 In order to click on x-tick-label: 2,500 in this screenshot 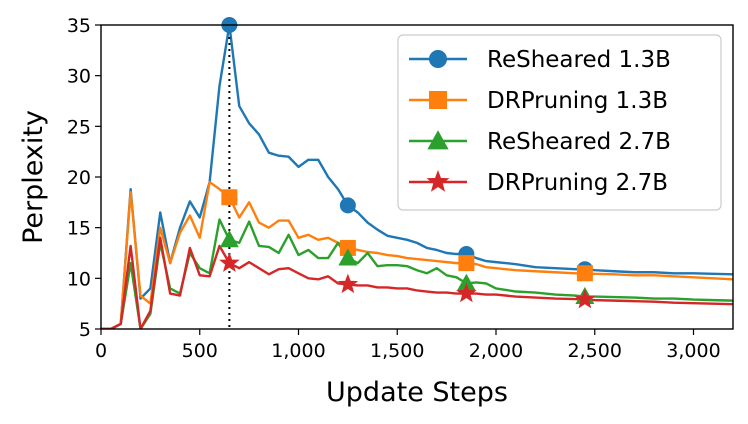, I will do `click(595, 351)`.